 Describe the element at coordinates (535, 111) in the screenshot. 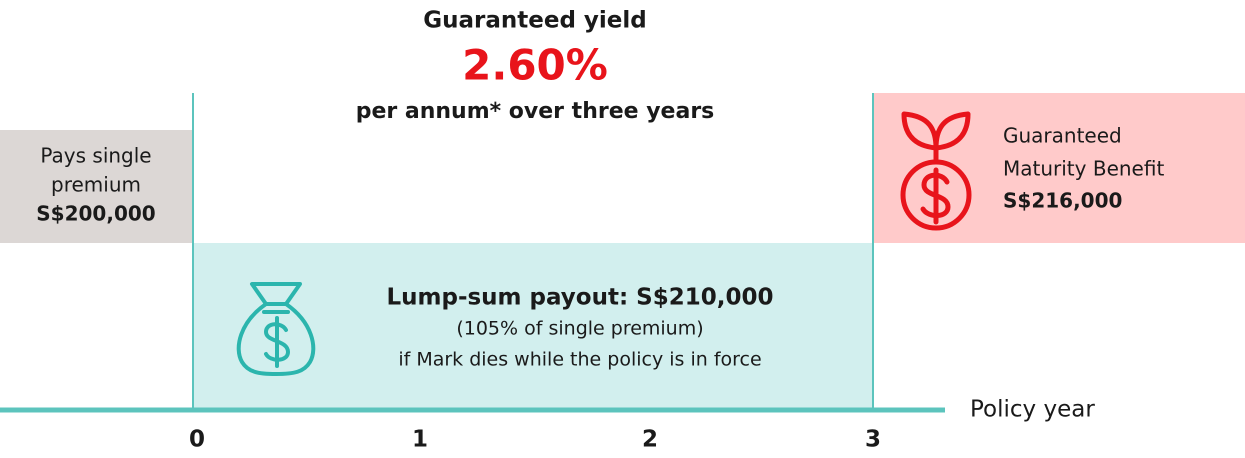

I see `subtitle: per annum* over three years` at that location.